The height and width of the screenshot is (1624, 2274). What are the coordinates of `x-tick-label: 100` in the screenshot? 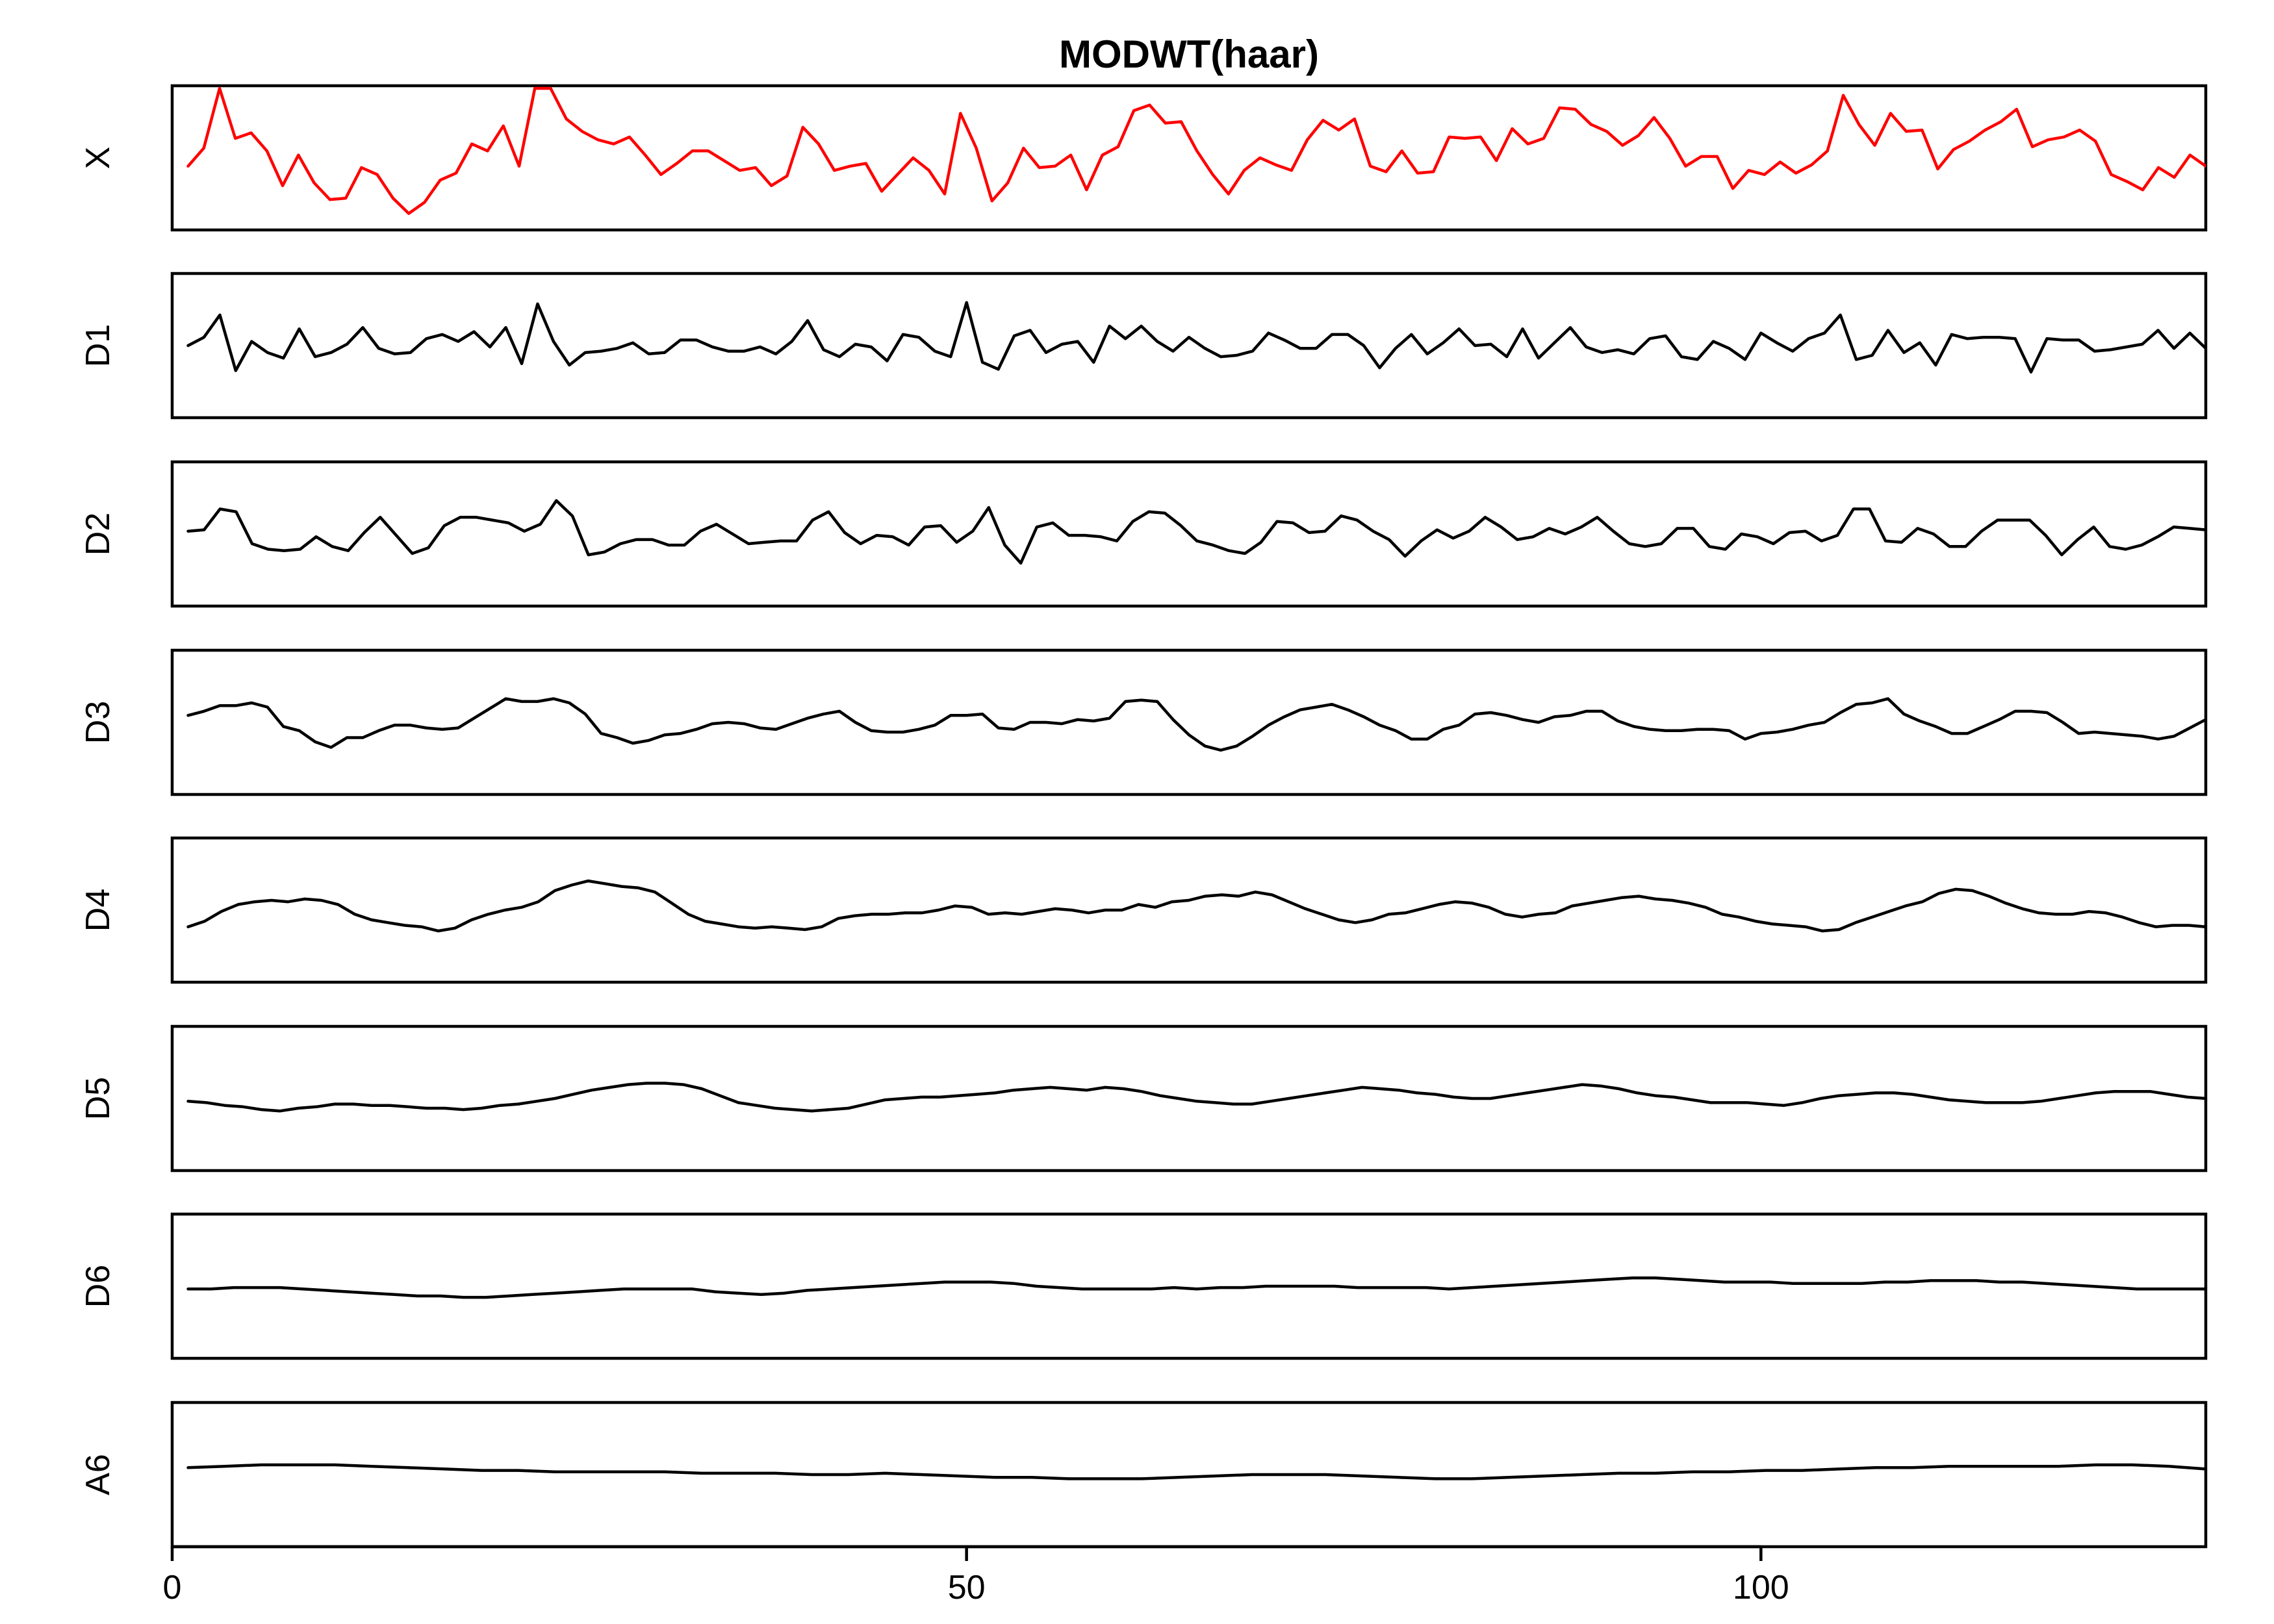 It's located at (1761, 1587).